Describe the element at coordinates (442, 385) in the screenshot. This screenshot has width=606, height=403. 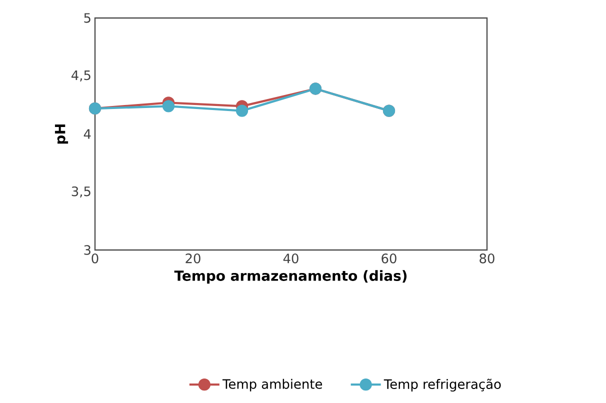
I see `legend-label: Temp refrigeração` at that location.